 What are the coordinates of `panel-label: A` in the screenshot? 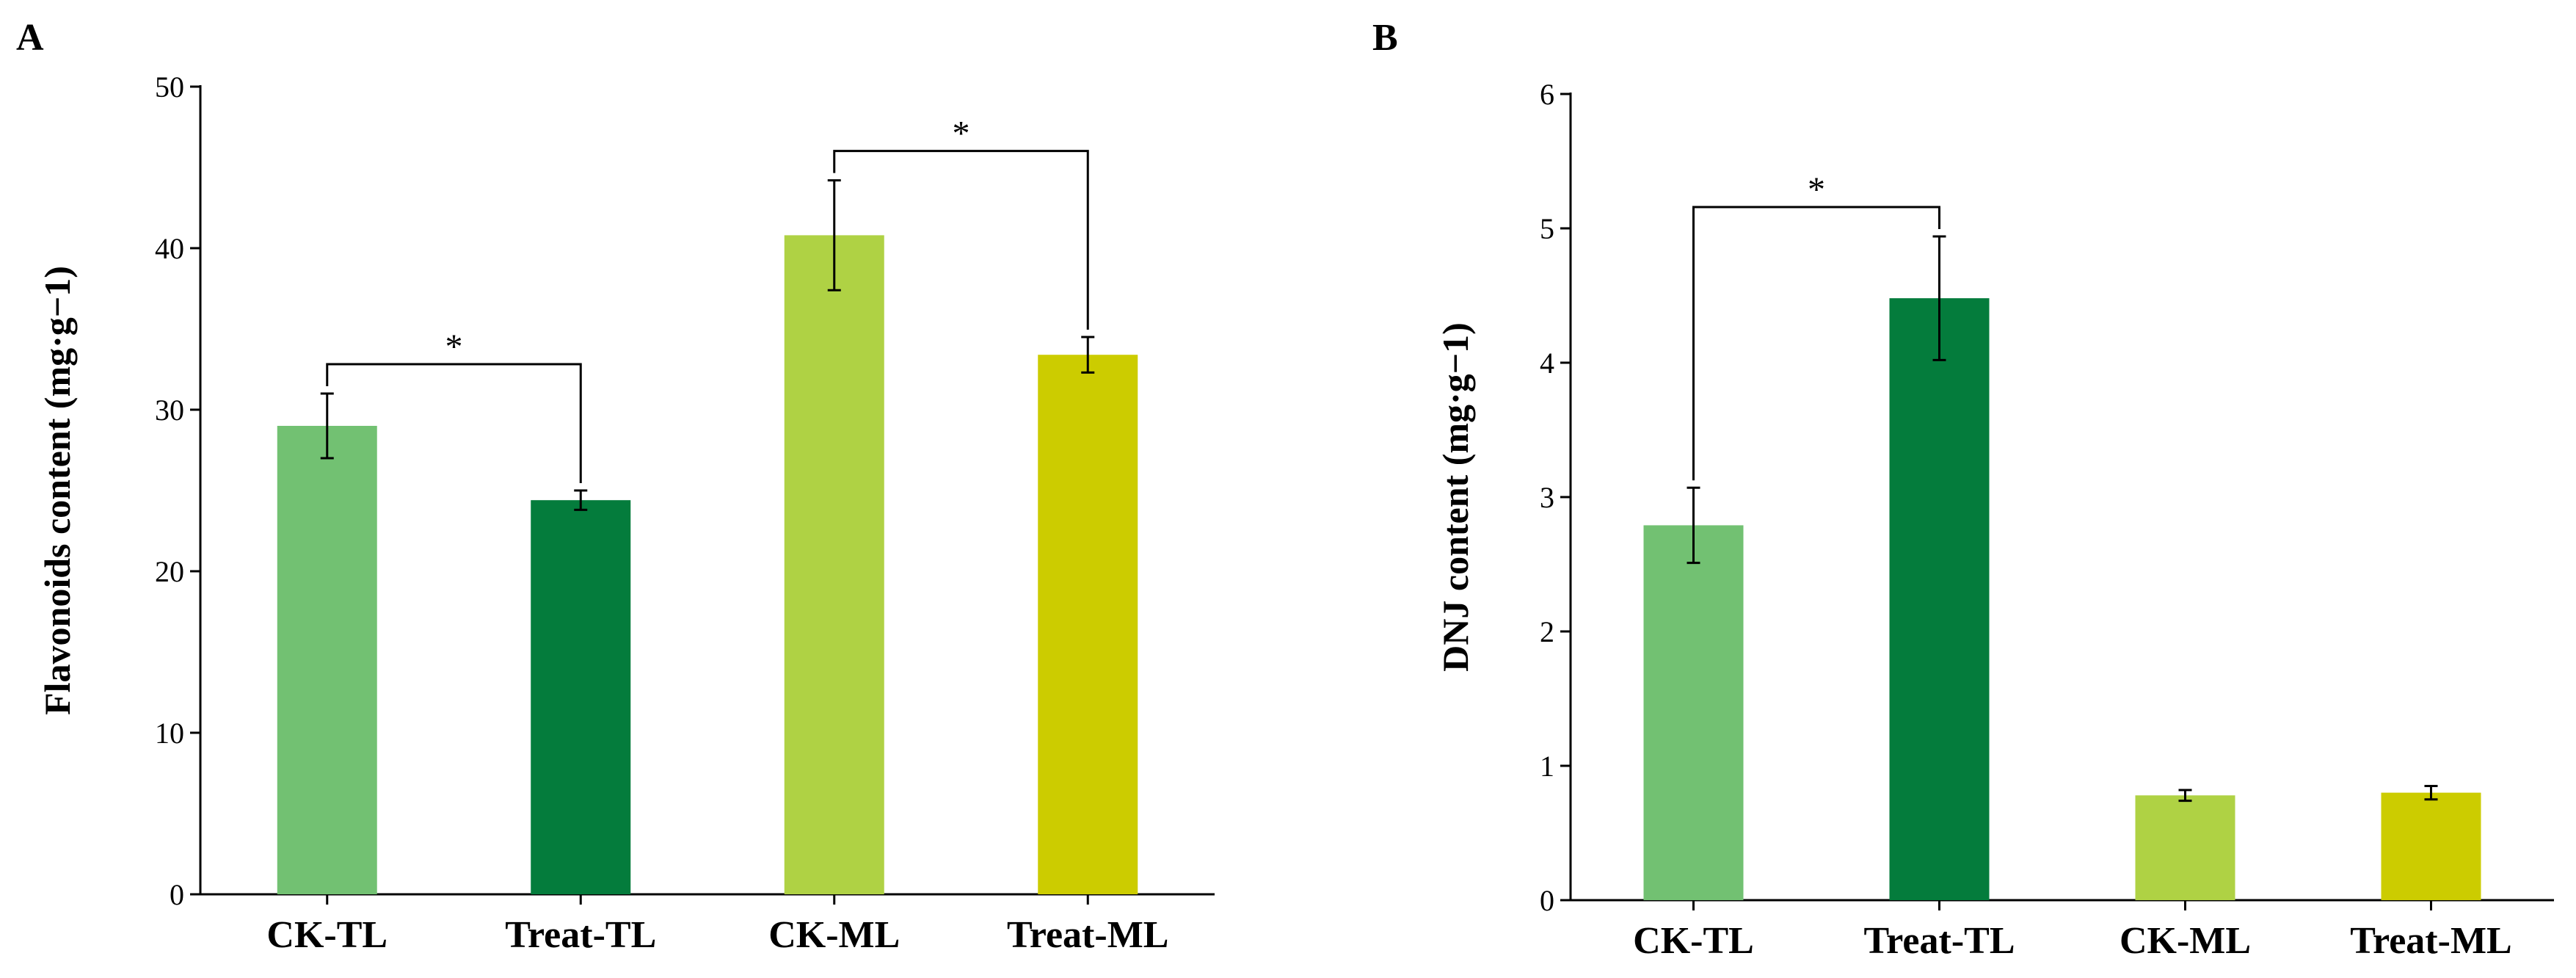 It's located at (30, 38).